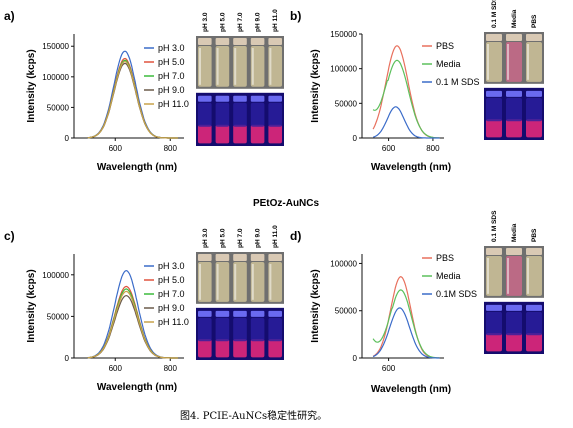  I want to click on vial-photo-b: 0.1 M SDS Media PBS, so click(514, 70).